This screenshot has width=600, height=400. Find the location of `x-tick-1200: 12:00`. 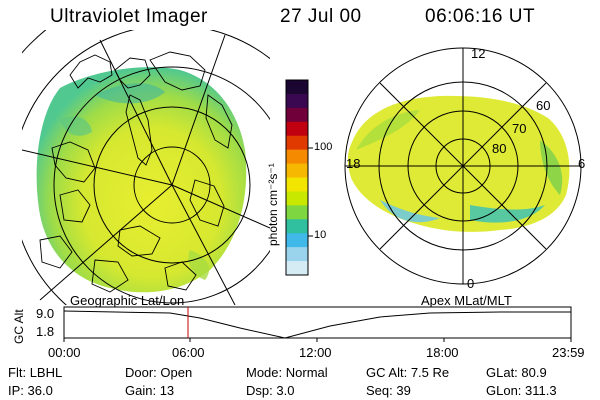

x-tick-1200: 12:00 is located at coordinates (315, 352).